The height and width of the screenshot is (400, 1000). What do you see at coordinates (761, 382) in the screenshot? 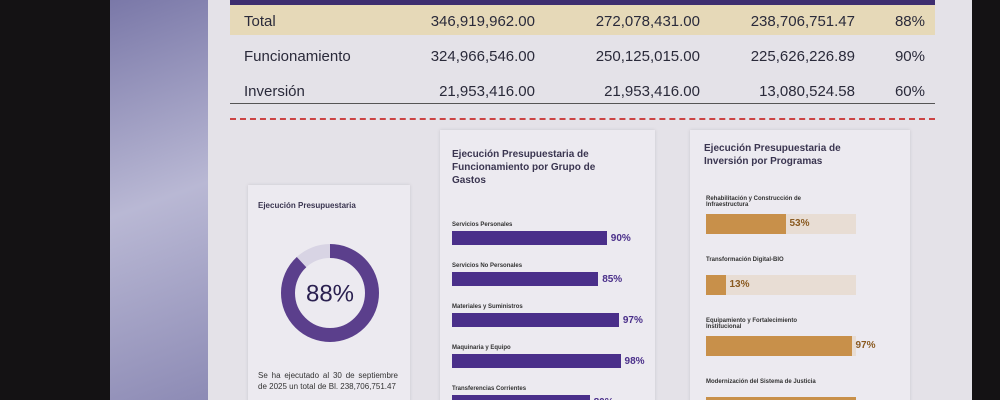
I see `bar-label: Modernización del Sistema de Justicia` at bounding box center [761, 382].